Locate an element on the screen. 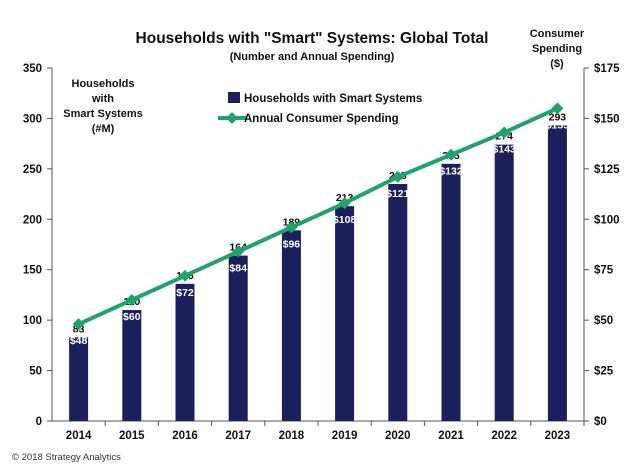 This screenshot has height=468, width=640. y-right-tick-label: $125 is located at coordinates (607, 170).